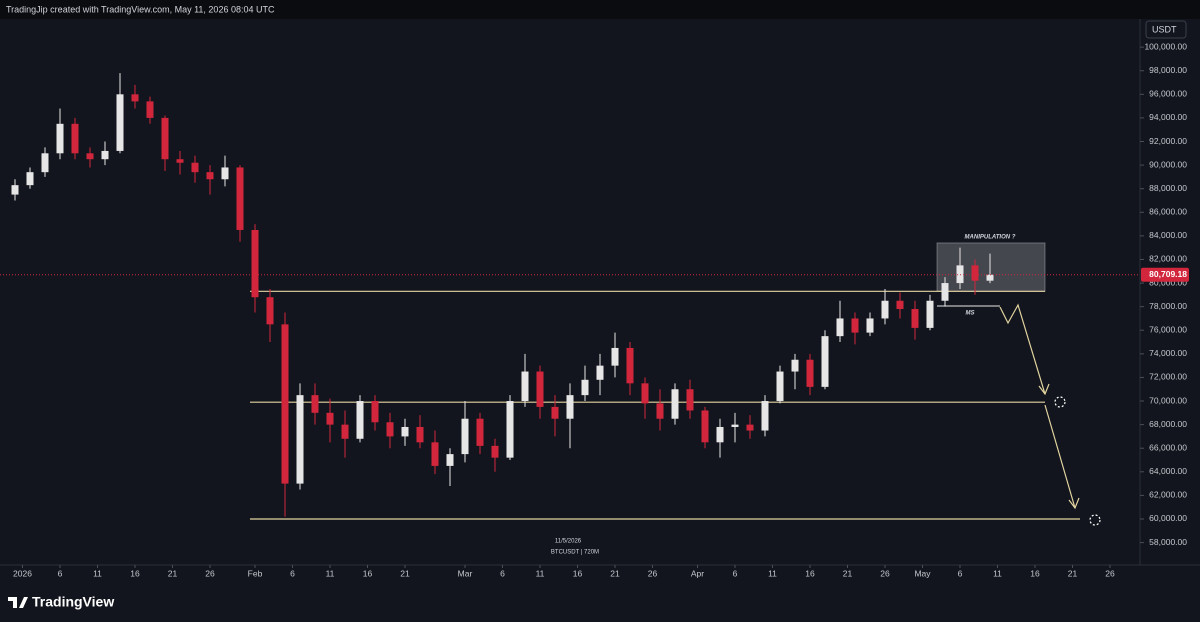 Image resolution: width=1200 pixels, height=622 pixels. What do you see at coordinates (1168, 141) in the screenshot?
I see `y-tick-label: 92,000.00` at bounding box center [1168, 141].